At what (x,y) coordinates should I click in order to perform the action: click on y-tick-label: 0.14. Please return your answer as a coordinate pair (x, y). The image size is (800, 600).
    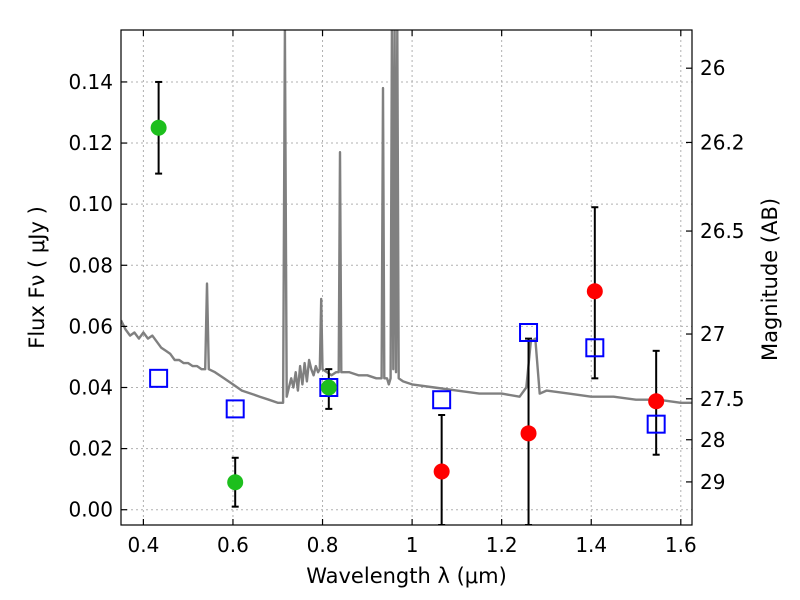
    Looking at the image, I should click on (90, 82).